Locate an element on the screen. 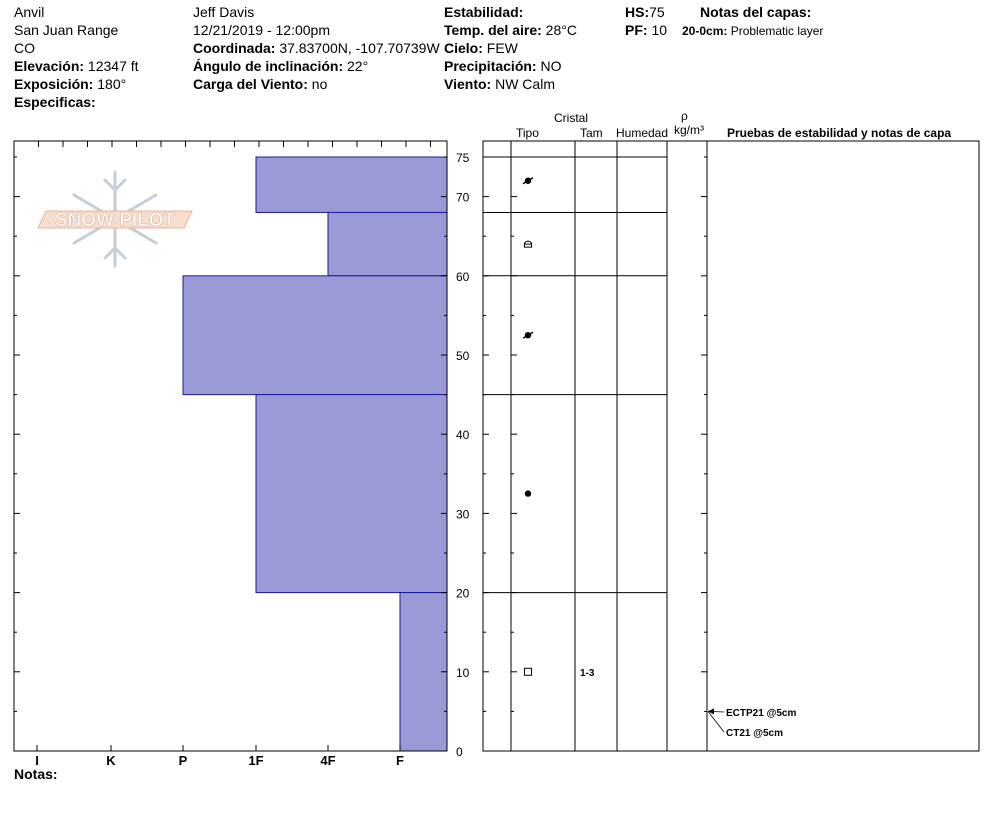 The width and height of the screenshot is (994, 840). rounded-grains-icon is located at coordinates (528, 493).